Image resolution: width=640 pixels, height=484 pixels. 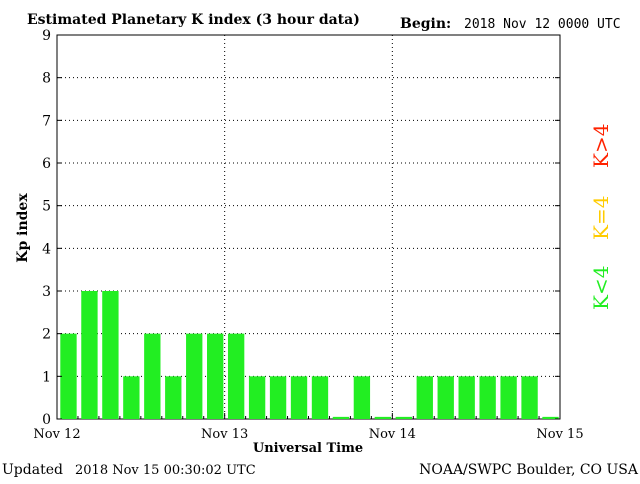 What do you see at coordinates (601, 218) in the screenshot?
I see `legend-k-equal-4: K=4` at bounding box center [601, 218].